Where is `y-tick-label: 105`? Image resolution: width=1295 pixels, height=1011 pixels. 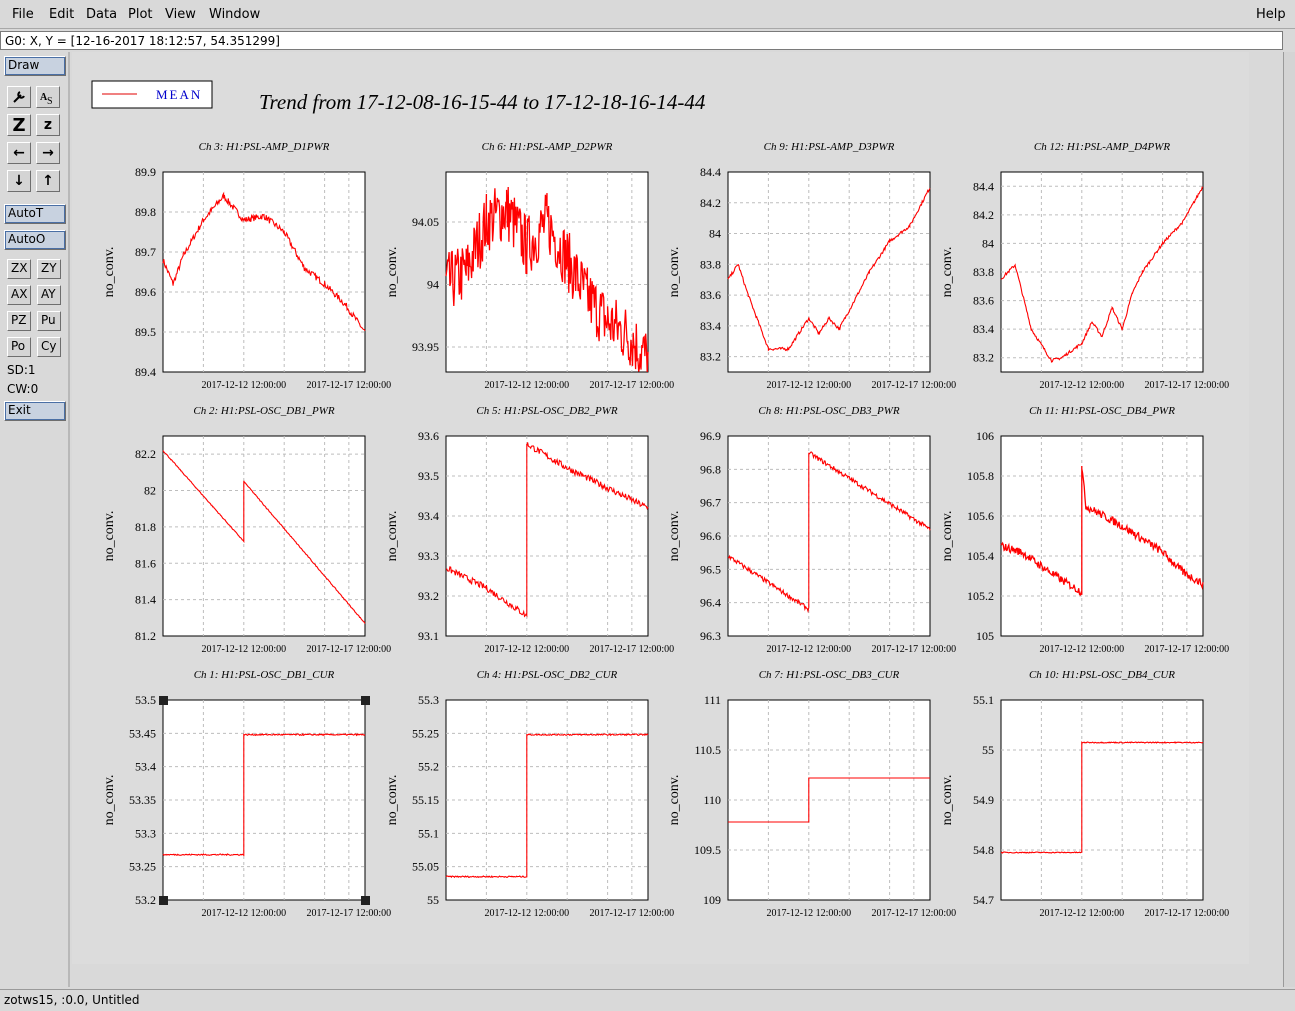 y-tick-label: 105 is located at coordinates (985, 636).